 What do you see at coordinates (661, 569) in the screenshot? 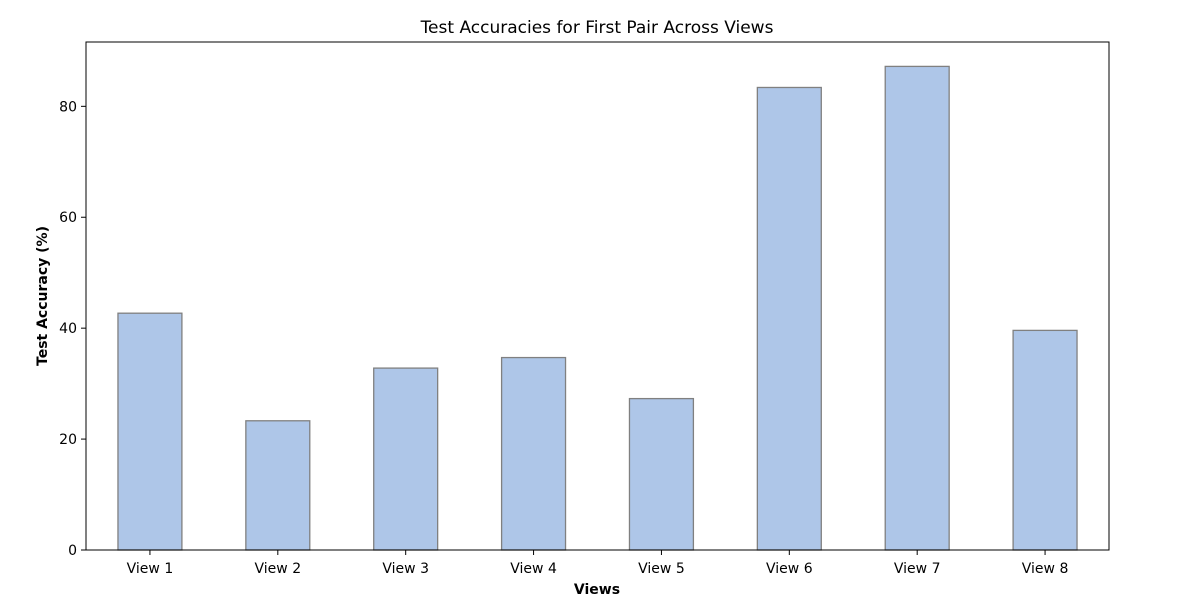
I see `x-tick-label: View 5` at bounding box center [661, 569].